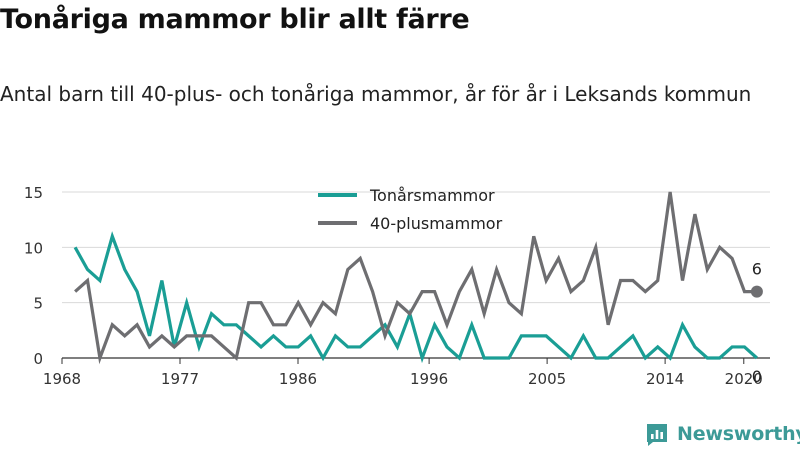 The width and height of the screenshot is (800, 450). I want to click on x-tick-label: 1977, so click(180, 379).